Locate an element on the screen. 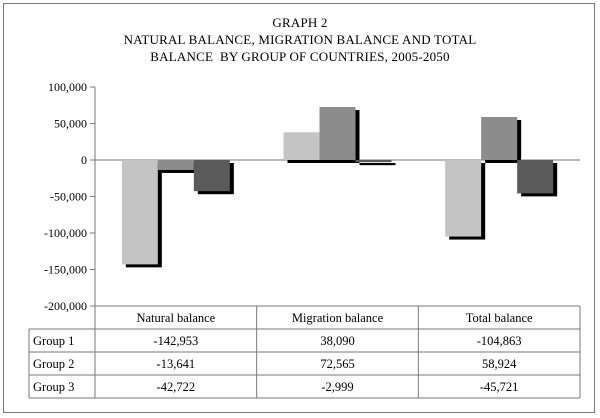  y-tick-label: -100,000 is located at coordinates (65, 233).